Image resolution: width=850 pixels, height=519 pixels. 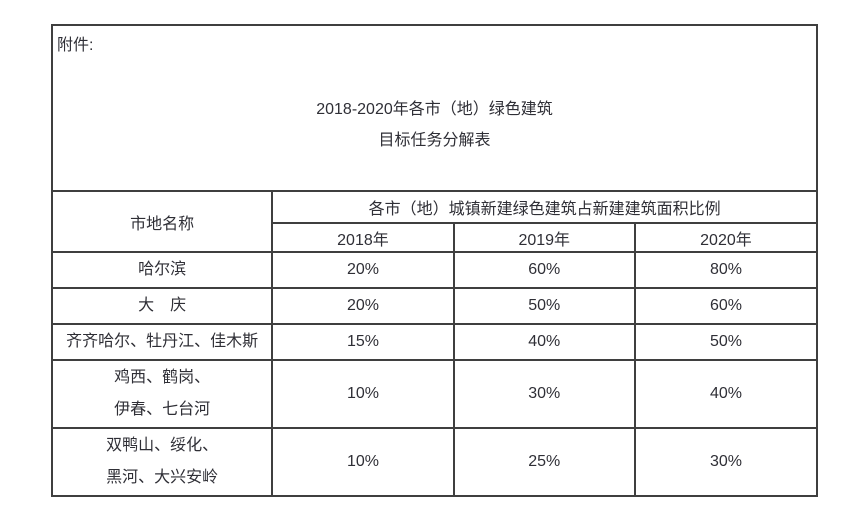 What do you see at coordinates (162, 270) in the screenshot?
I see `city-name-cell: 哈尔滨` at bounding box center [162, 270].